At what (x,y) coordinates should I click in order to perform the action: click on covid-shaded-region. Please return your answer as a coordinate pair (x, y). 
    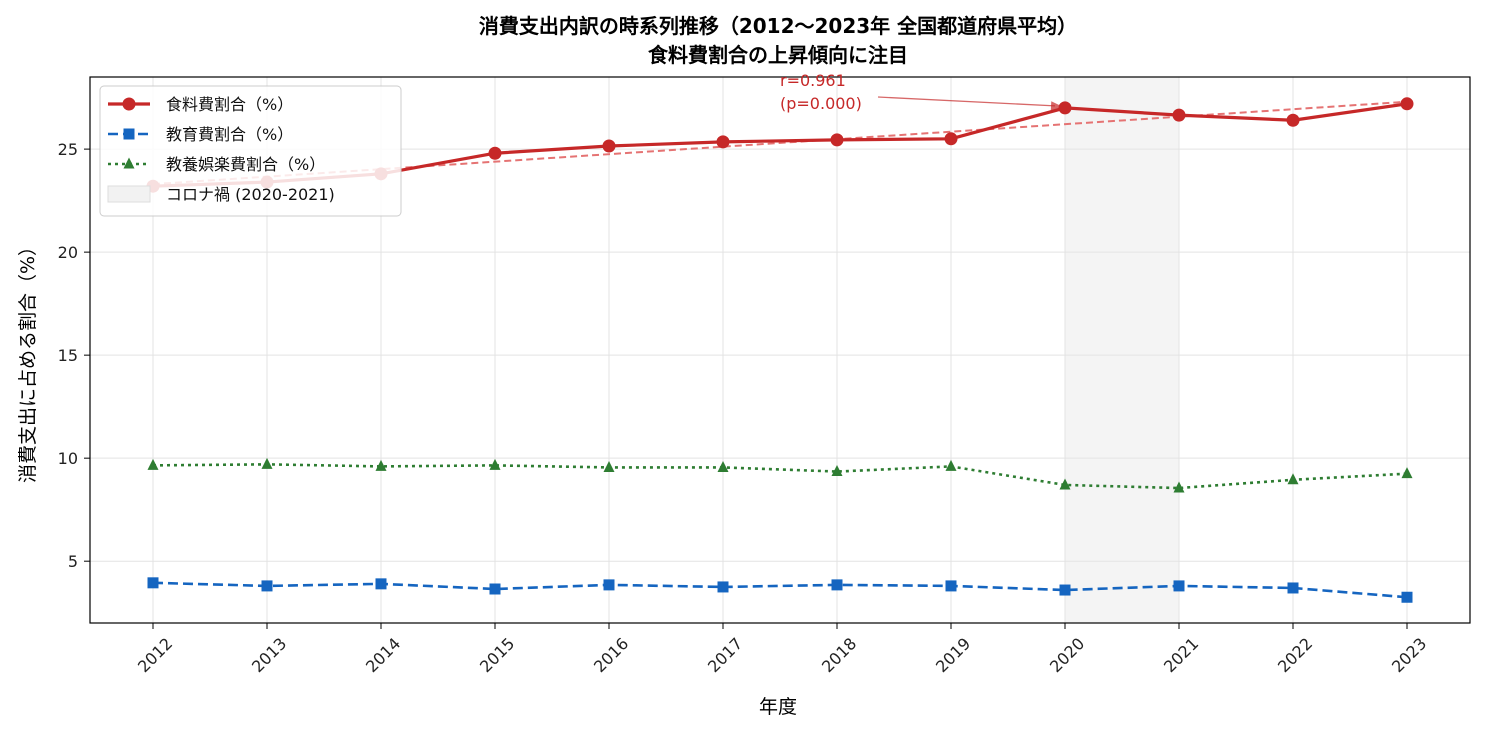
    Looking at the image, I should click on (1122, 350).